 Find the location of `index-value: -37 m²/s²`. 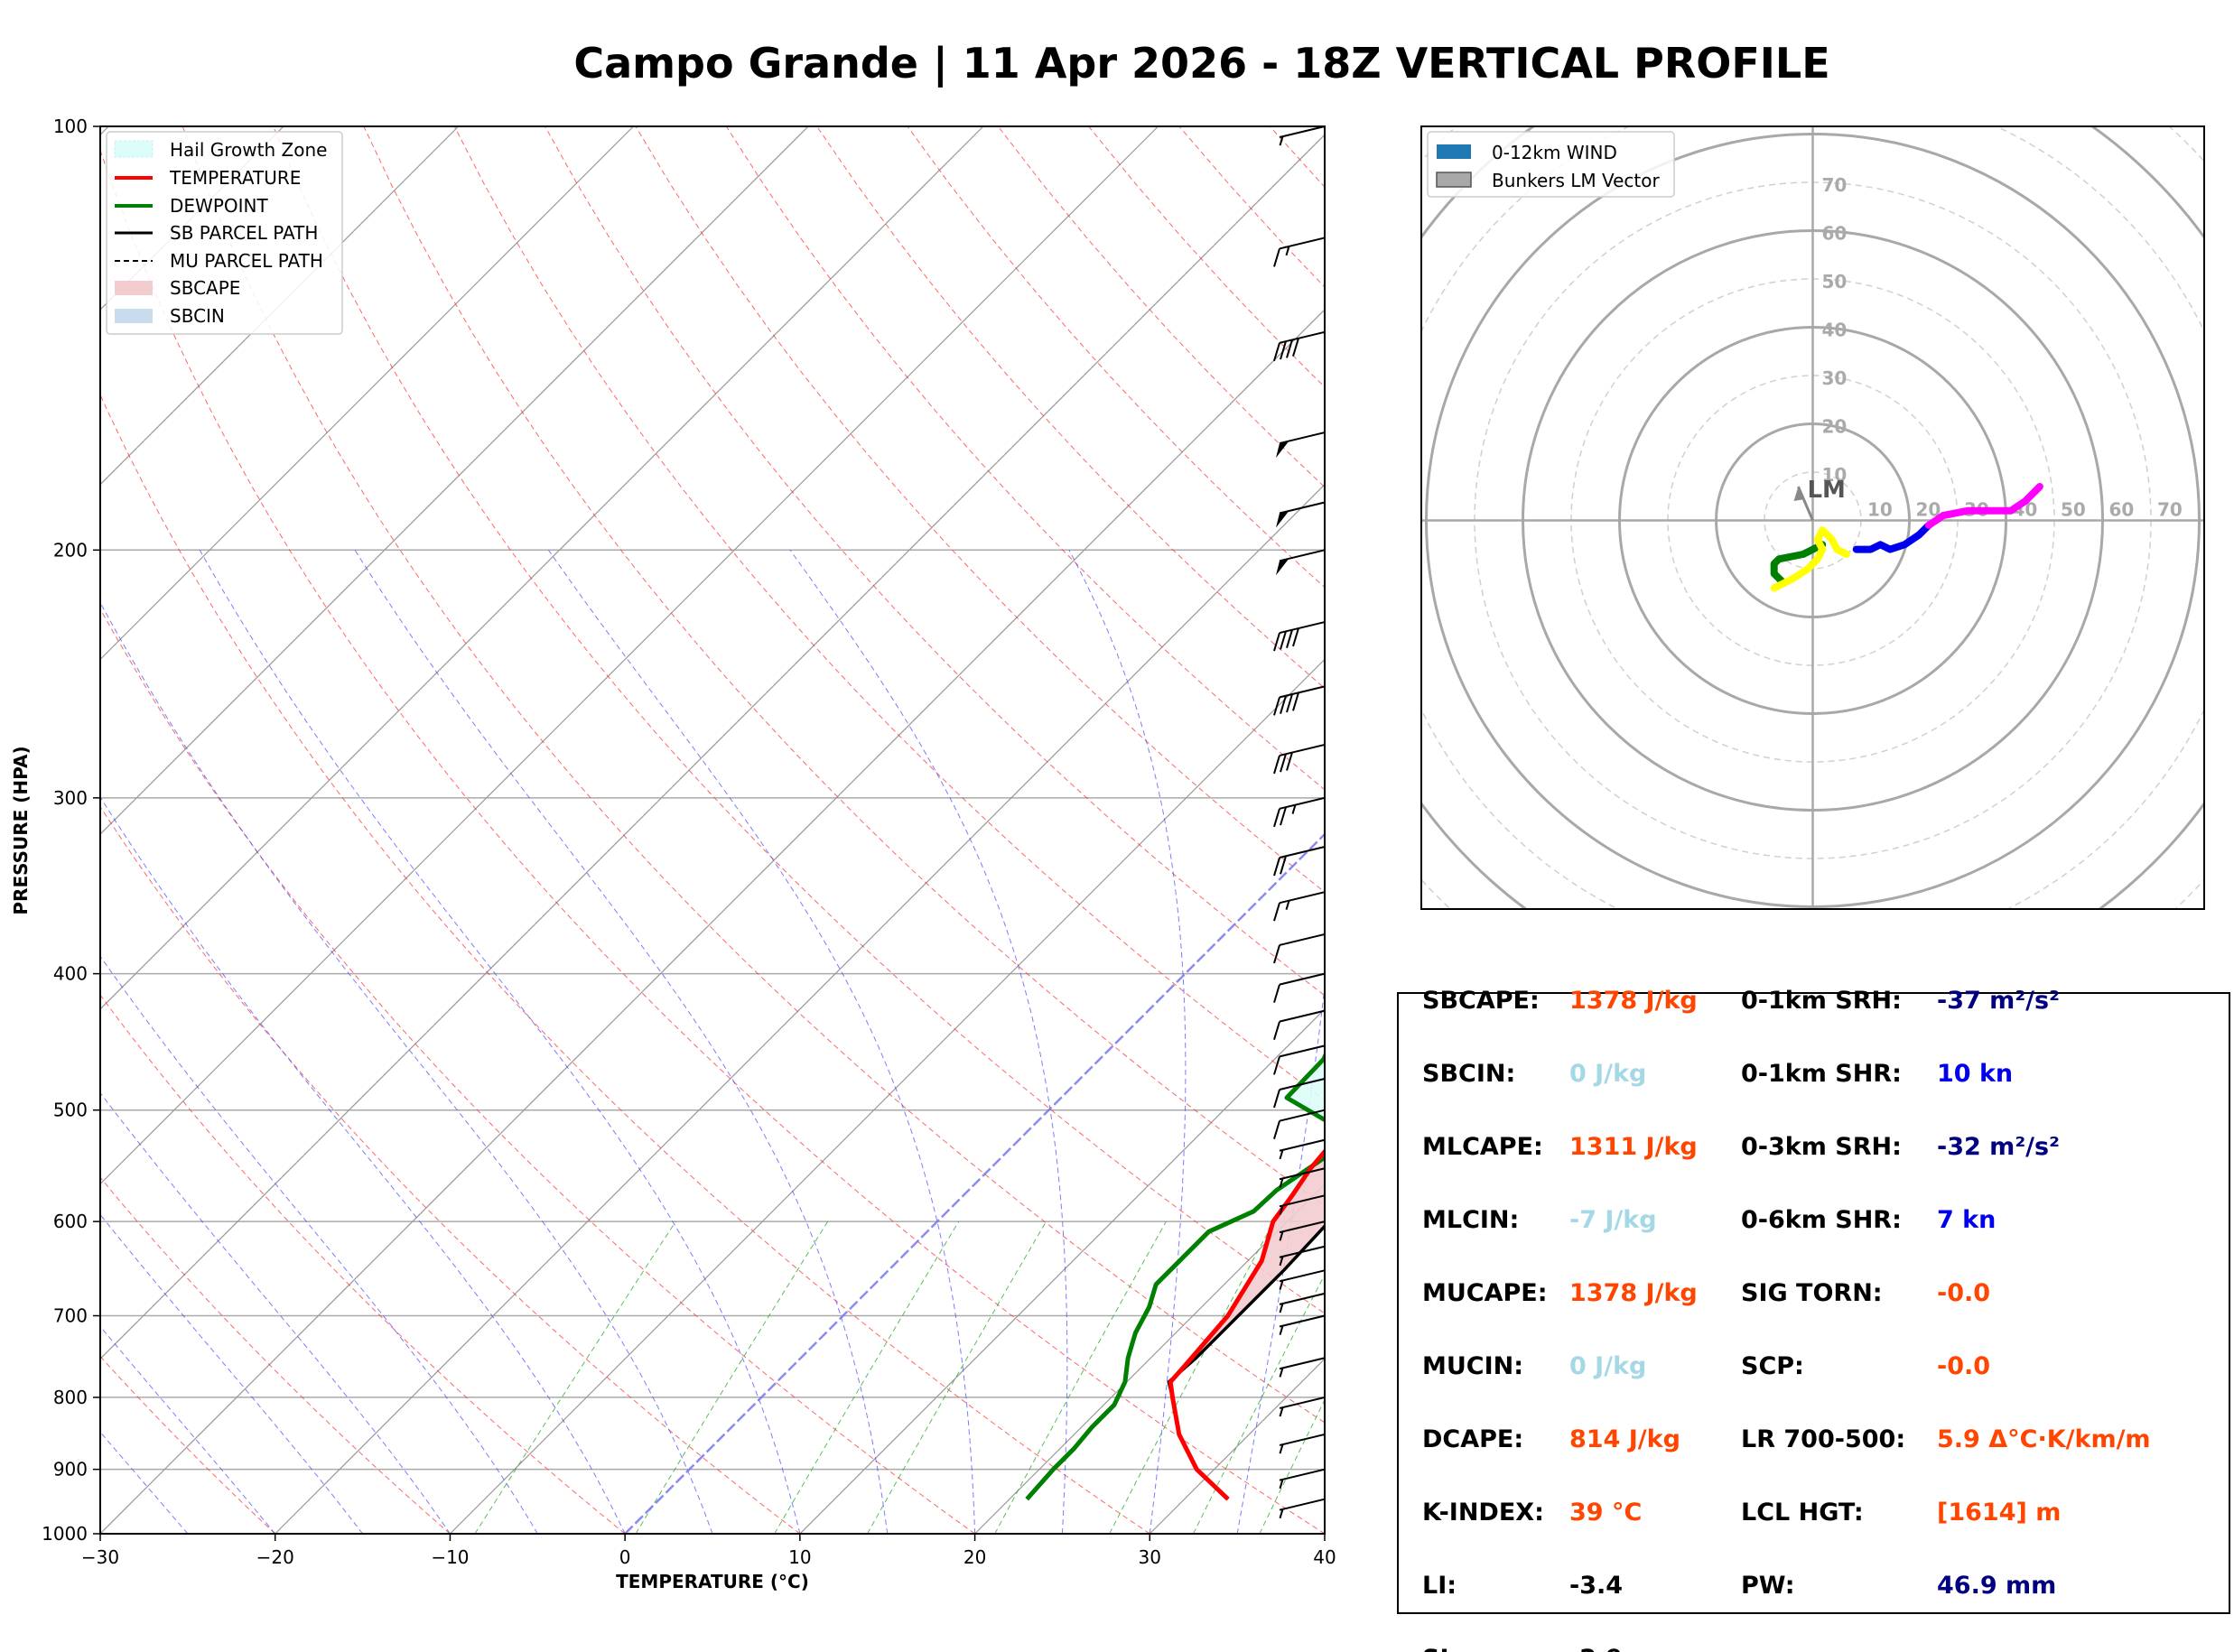

index-value: -37 m²/s² is located at coordinates (1999, 1001).